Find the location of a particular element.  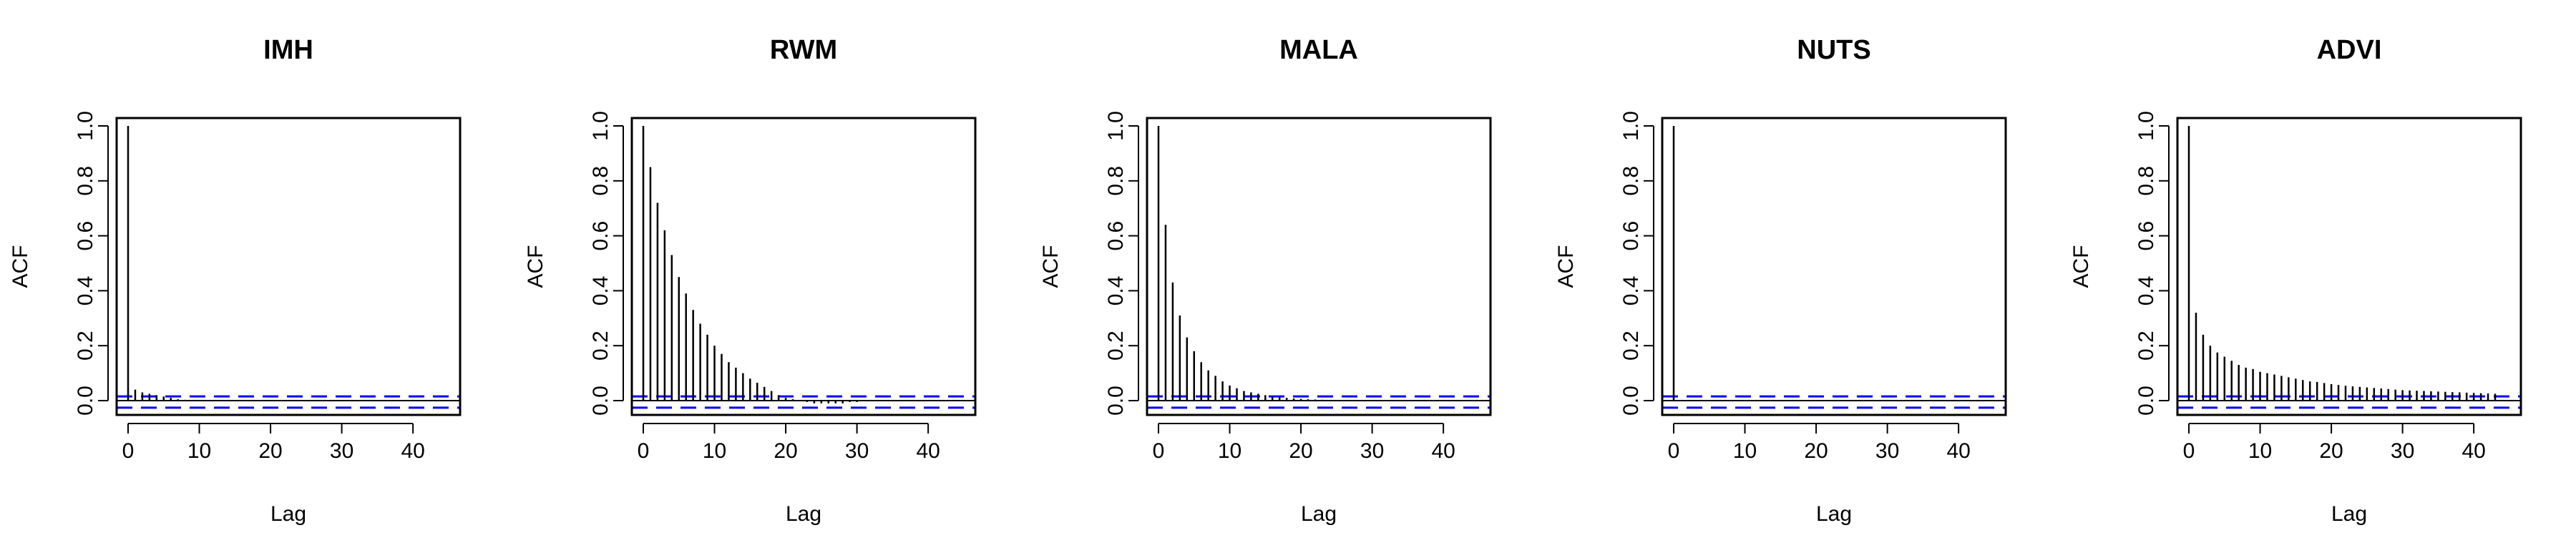

chart-title: NUTS is located at coordinates (1833, 50).